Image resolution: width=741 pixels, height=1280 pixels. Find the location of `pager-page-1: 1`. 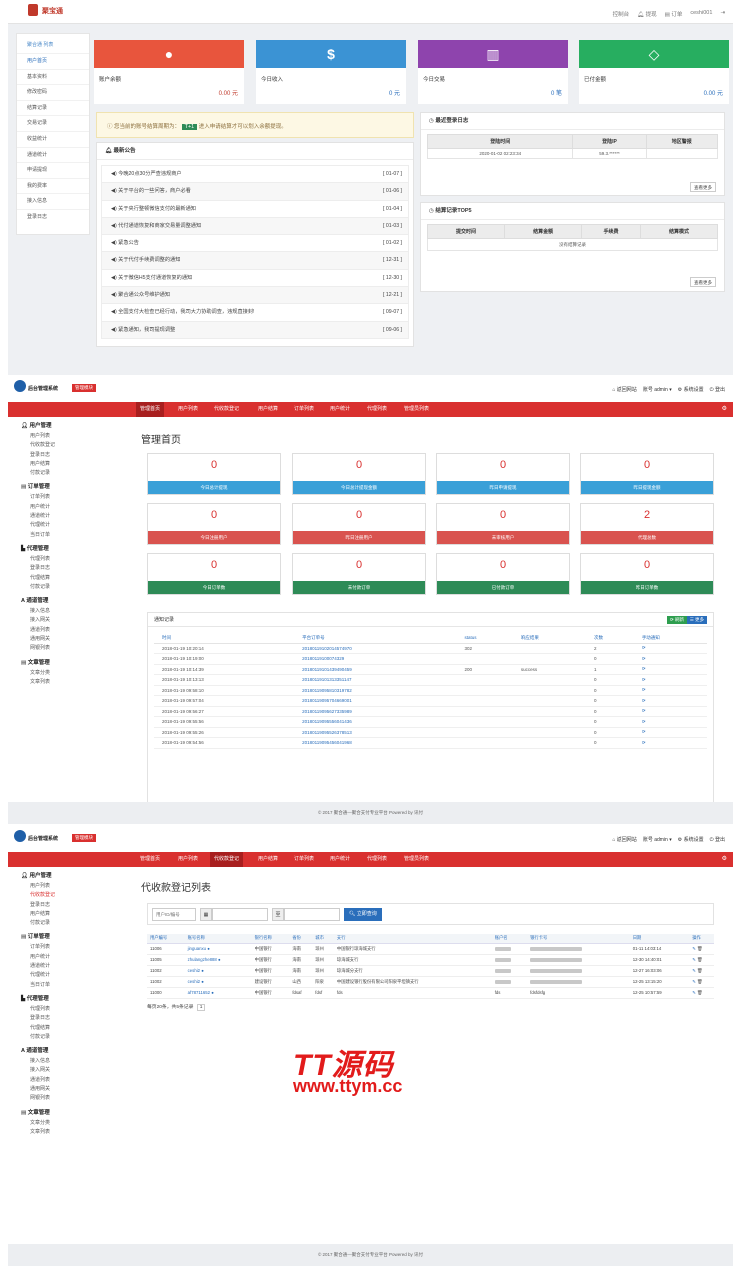

pager-page-1: 1 is located at coordinates (201, 1007).